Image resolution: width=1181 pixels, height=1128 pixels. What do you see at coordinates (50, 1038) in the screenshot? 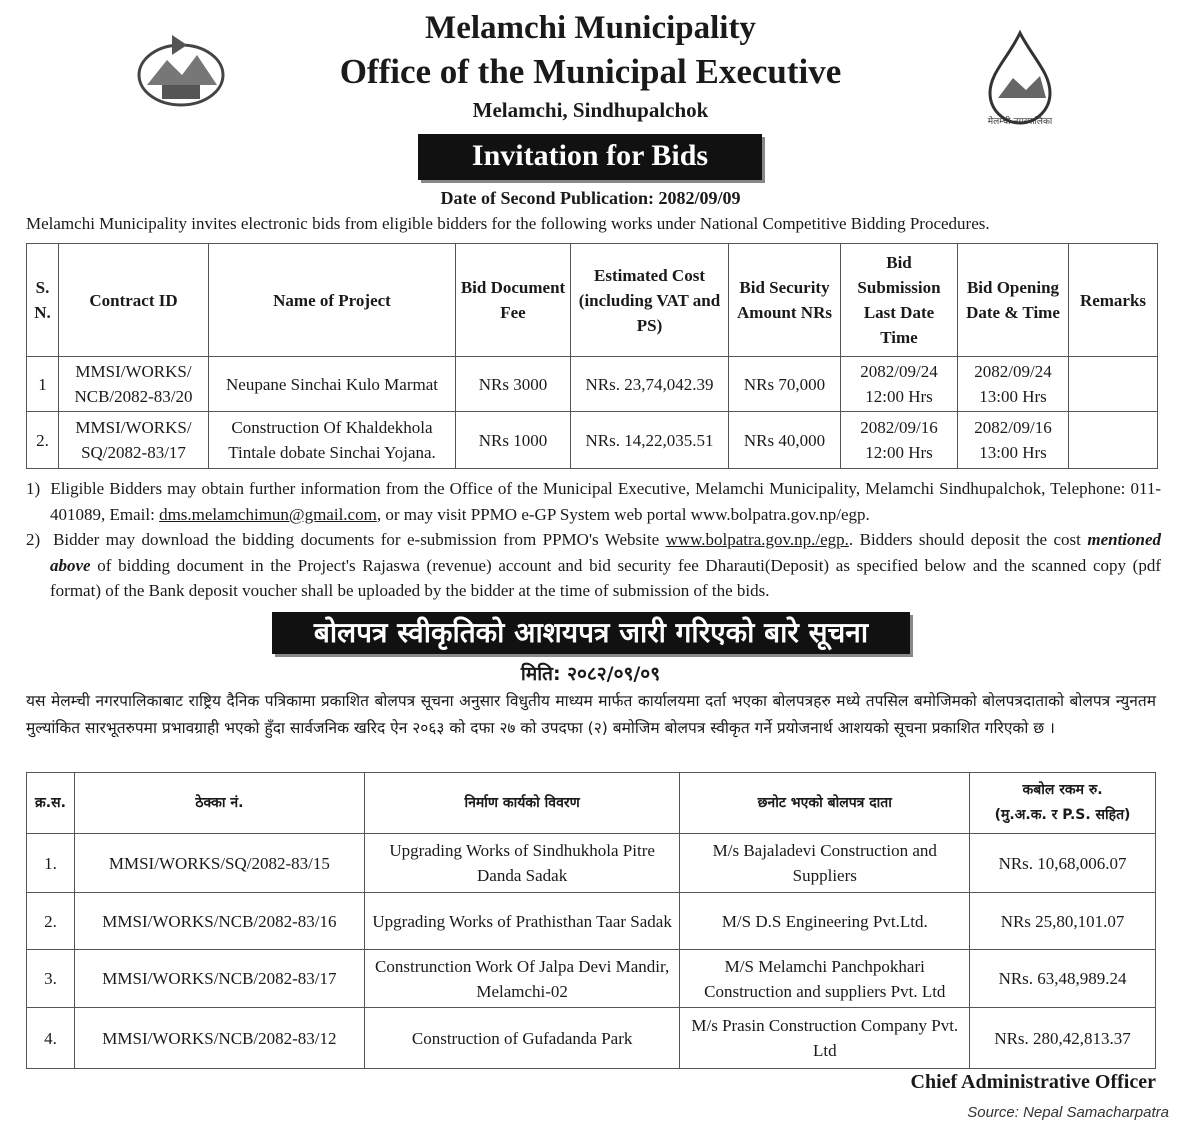
I see `cell-sn: 4.` at bounding box center [50, 1038].